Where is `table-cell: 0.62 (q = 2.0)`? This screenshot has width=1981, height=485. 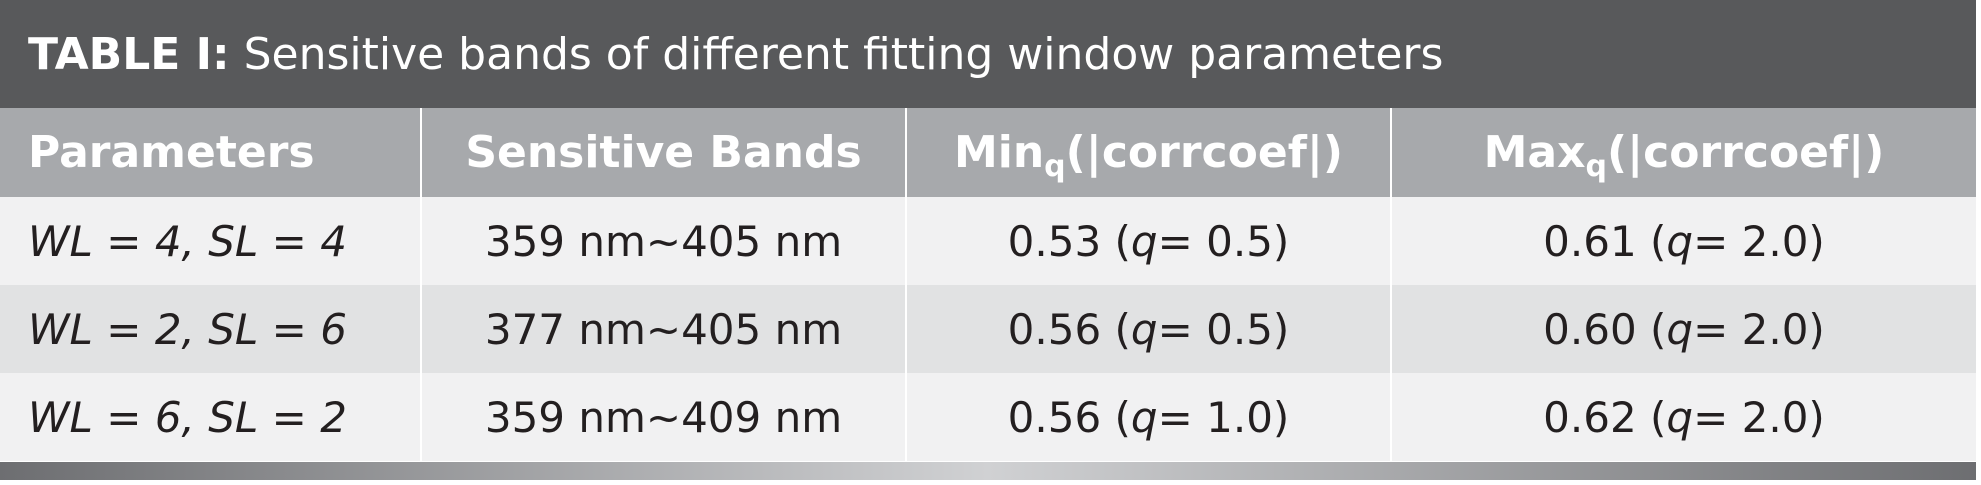
table-cell: 0.62 (q = 2.0) is located at coordinates (1684, 417).